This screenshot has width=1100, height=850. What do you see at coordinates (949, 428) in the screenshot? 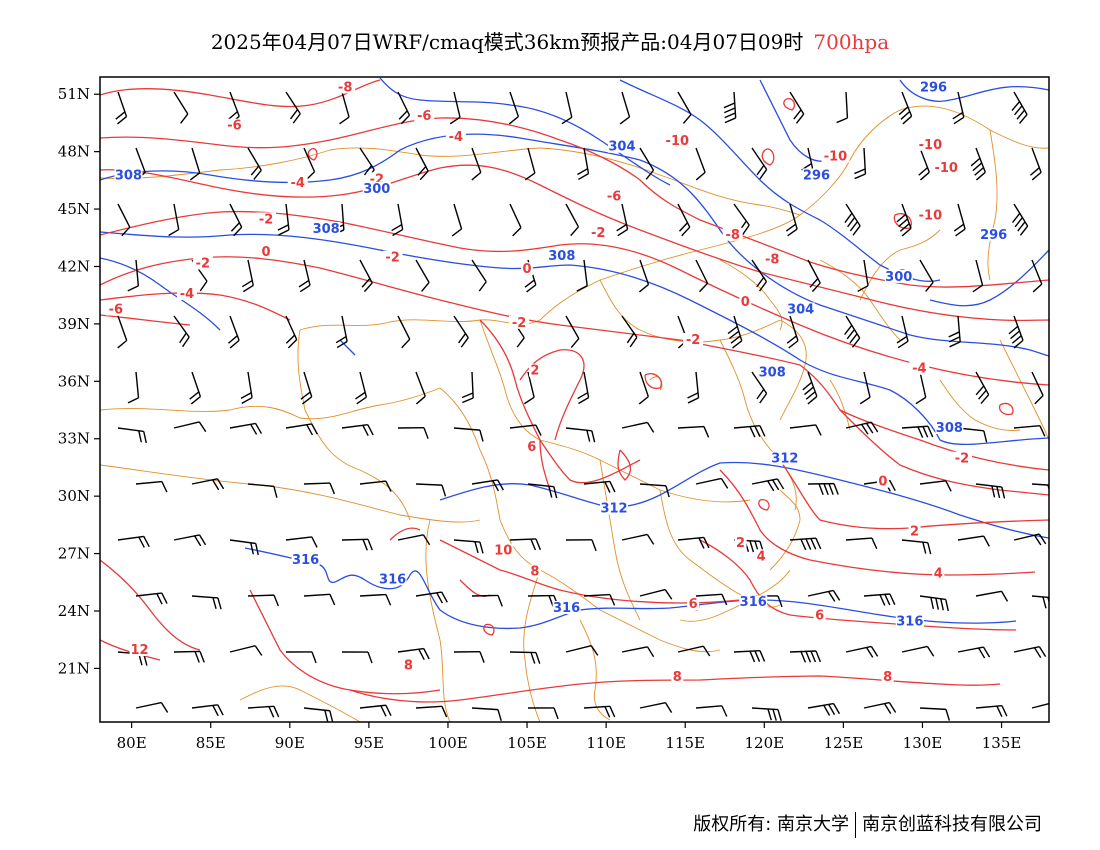
I see `height-label: 308` at bounding box center [949, 428].